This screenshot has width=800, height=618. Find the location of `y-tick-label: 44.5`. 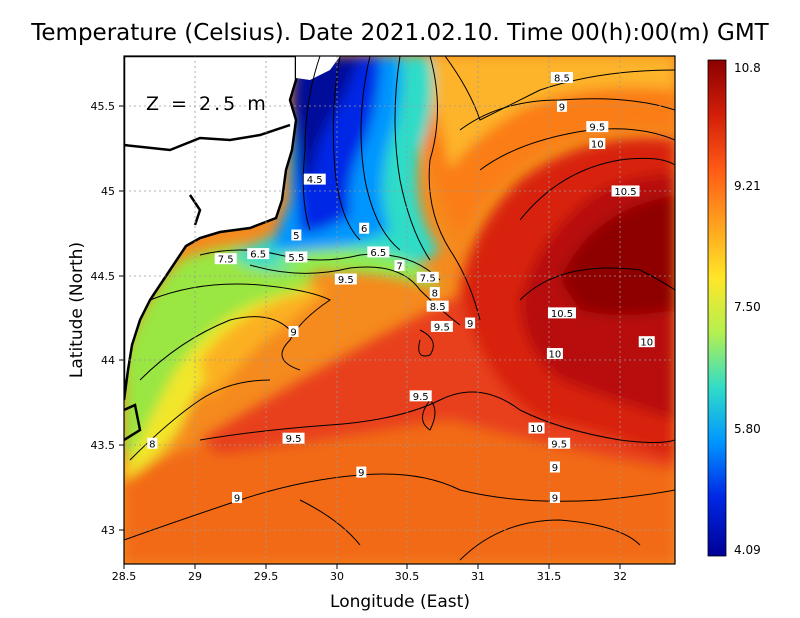

y-tick-label: 44.5 is located at coordinates (103, 276).